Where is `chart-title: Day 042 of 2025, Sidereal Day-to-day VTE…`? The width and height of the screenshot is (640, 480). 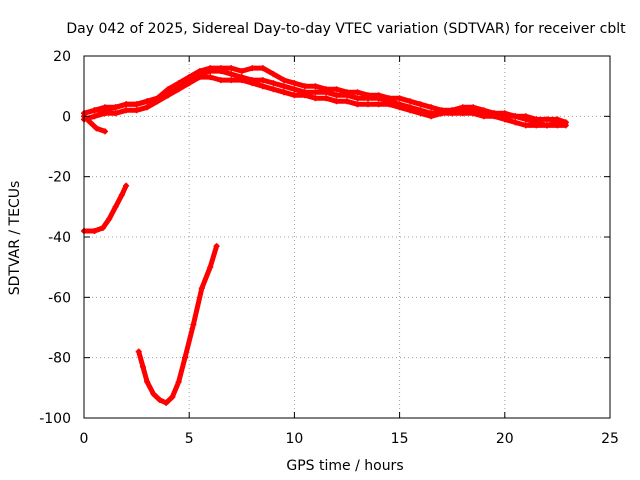
chart-title: Day 042 of 2025, Sidereal Day-to-day VTE… is located at coordinates (346, 29).